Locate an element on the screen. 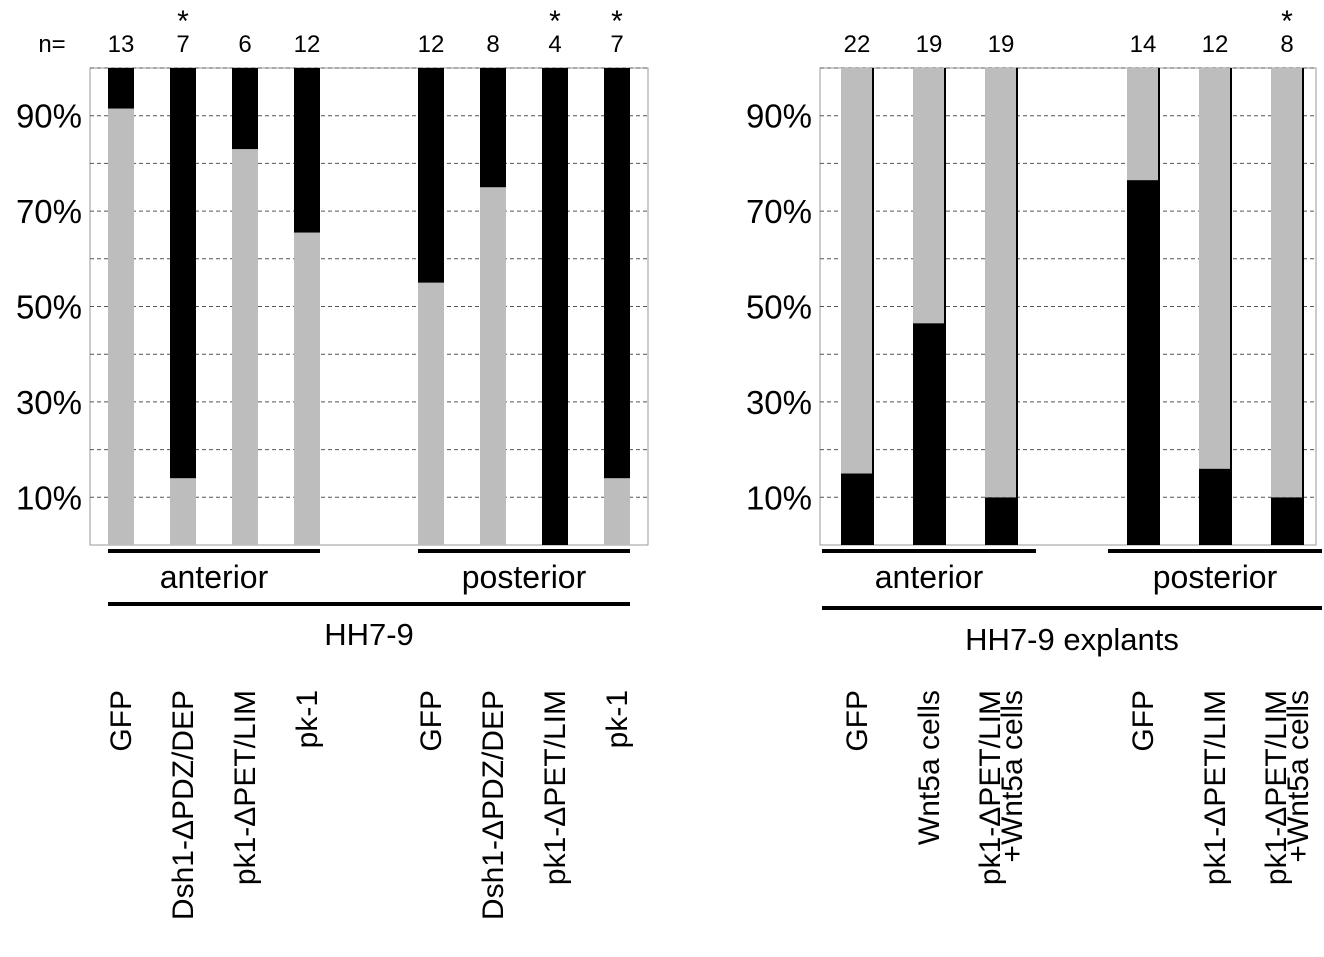 The width and height of the screenshot is (1324, 957). n-count-label: 4 is located at coordinates (554, 44).